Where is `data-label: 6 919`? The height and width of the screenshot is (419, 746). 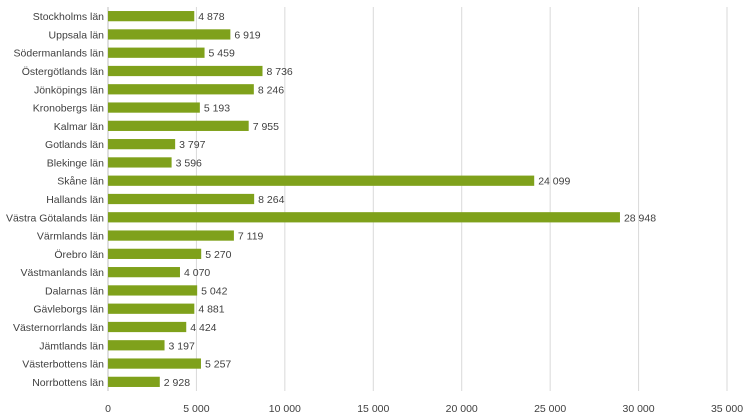
data-label: 6 919 is located at coordinates (247, 35).